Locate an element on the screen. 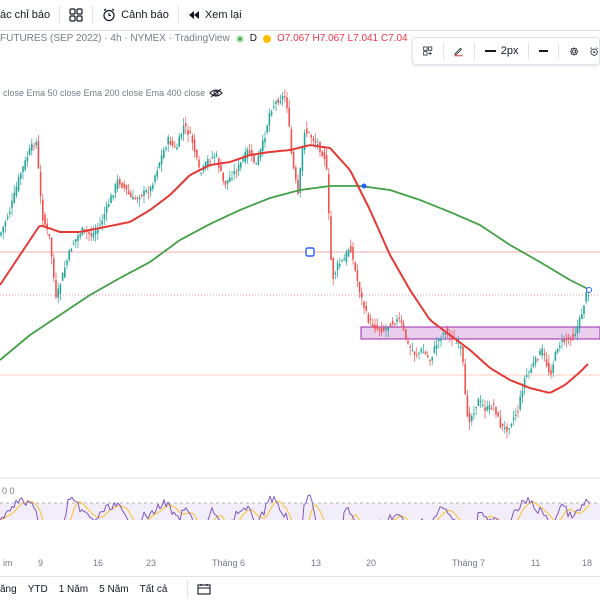  time-axis-label: Tháng 7 is located at coordinates (469, 563).